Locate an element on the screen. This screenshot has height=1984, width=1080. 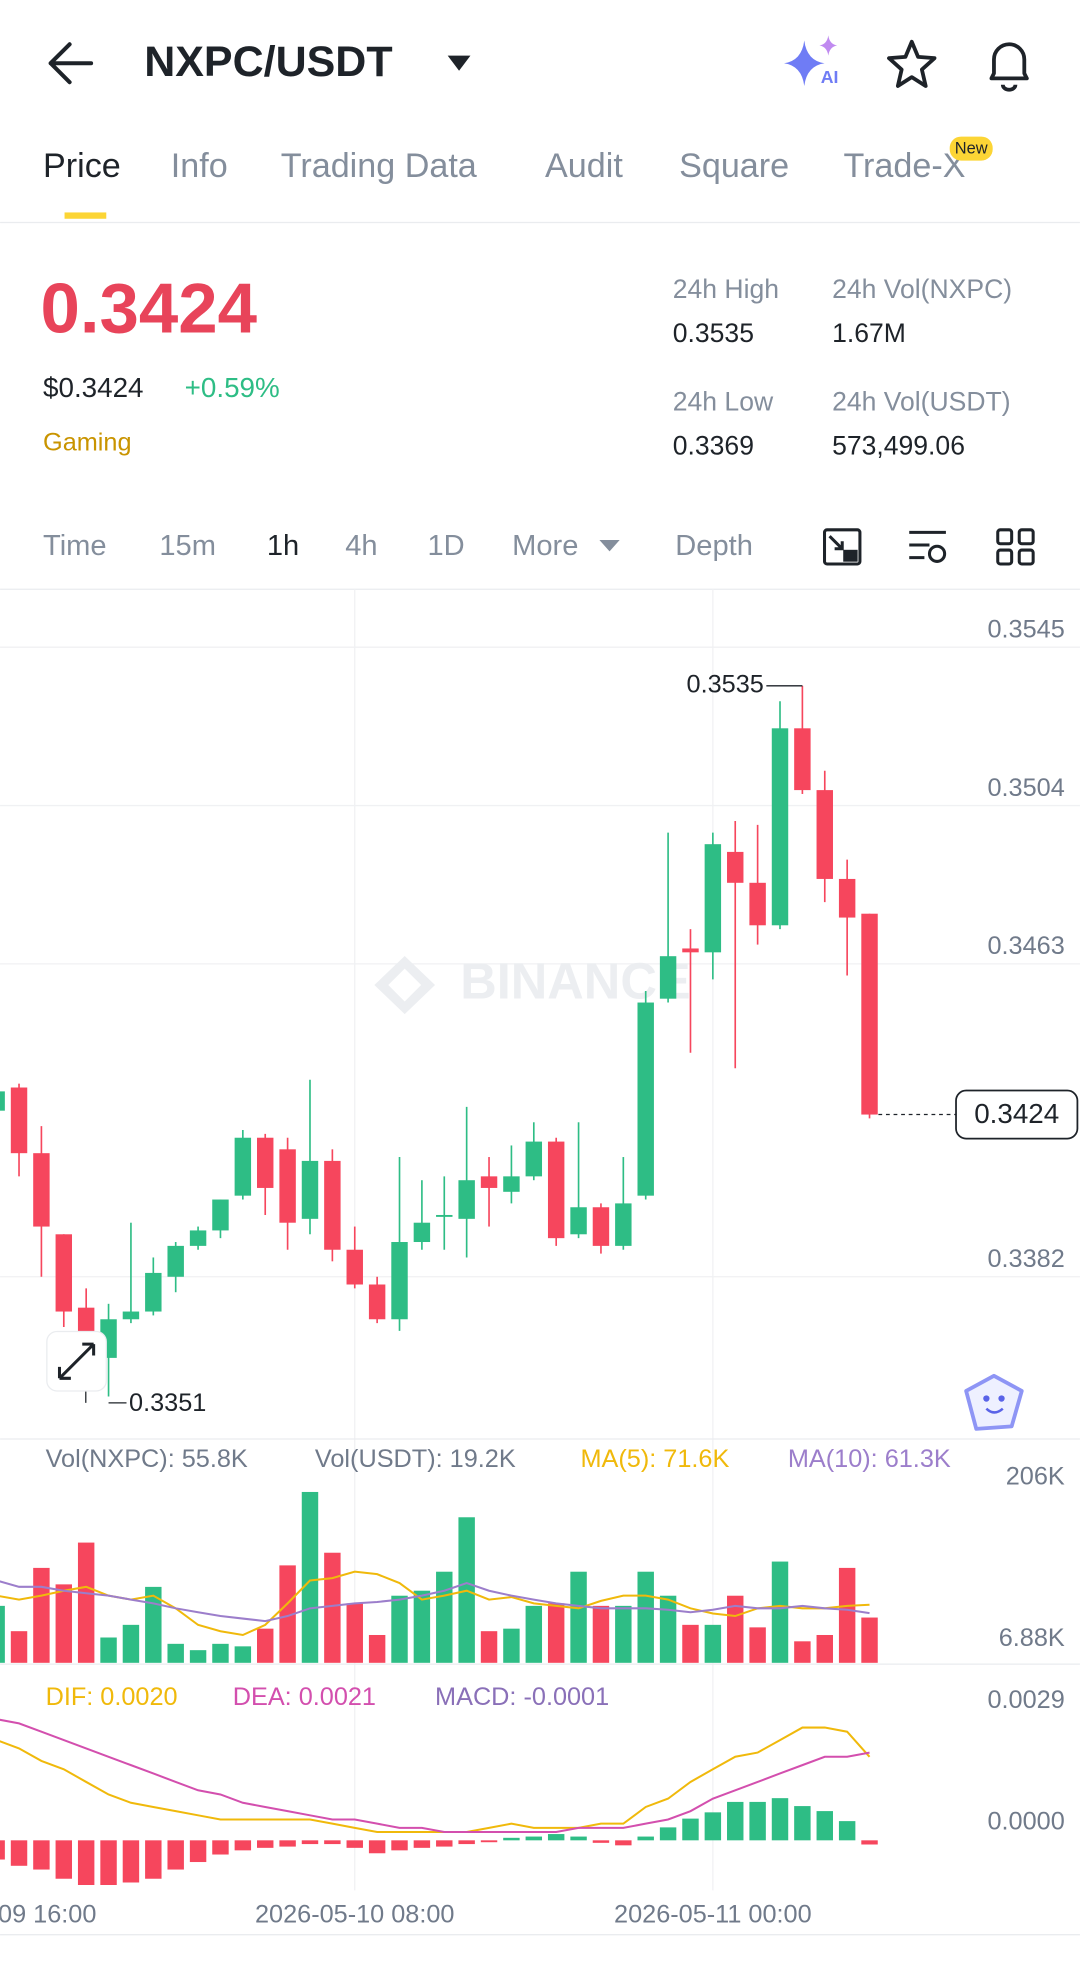
ai-assistant is located at coordinates (994, 1402).